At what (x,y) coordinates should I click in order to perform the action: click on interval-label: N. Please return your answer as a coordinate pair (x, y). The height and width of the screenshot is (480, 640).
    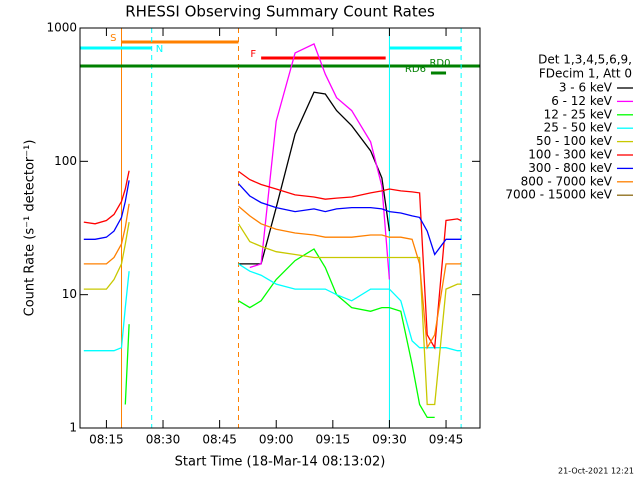
    Looking at the image, I should click on (159, 49).